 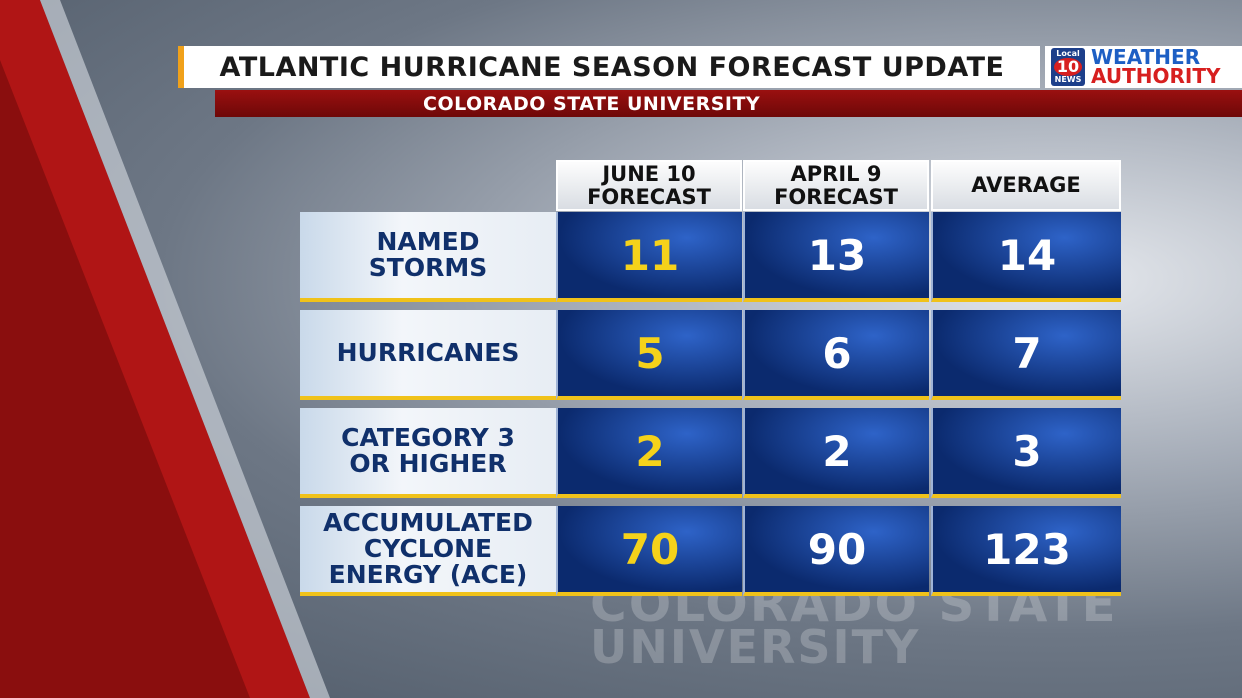 What do you see at coordinates (1026, 257) in the screenshot?
I see `cell-value: 14` at bounding box center [1026, 257].